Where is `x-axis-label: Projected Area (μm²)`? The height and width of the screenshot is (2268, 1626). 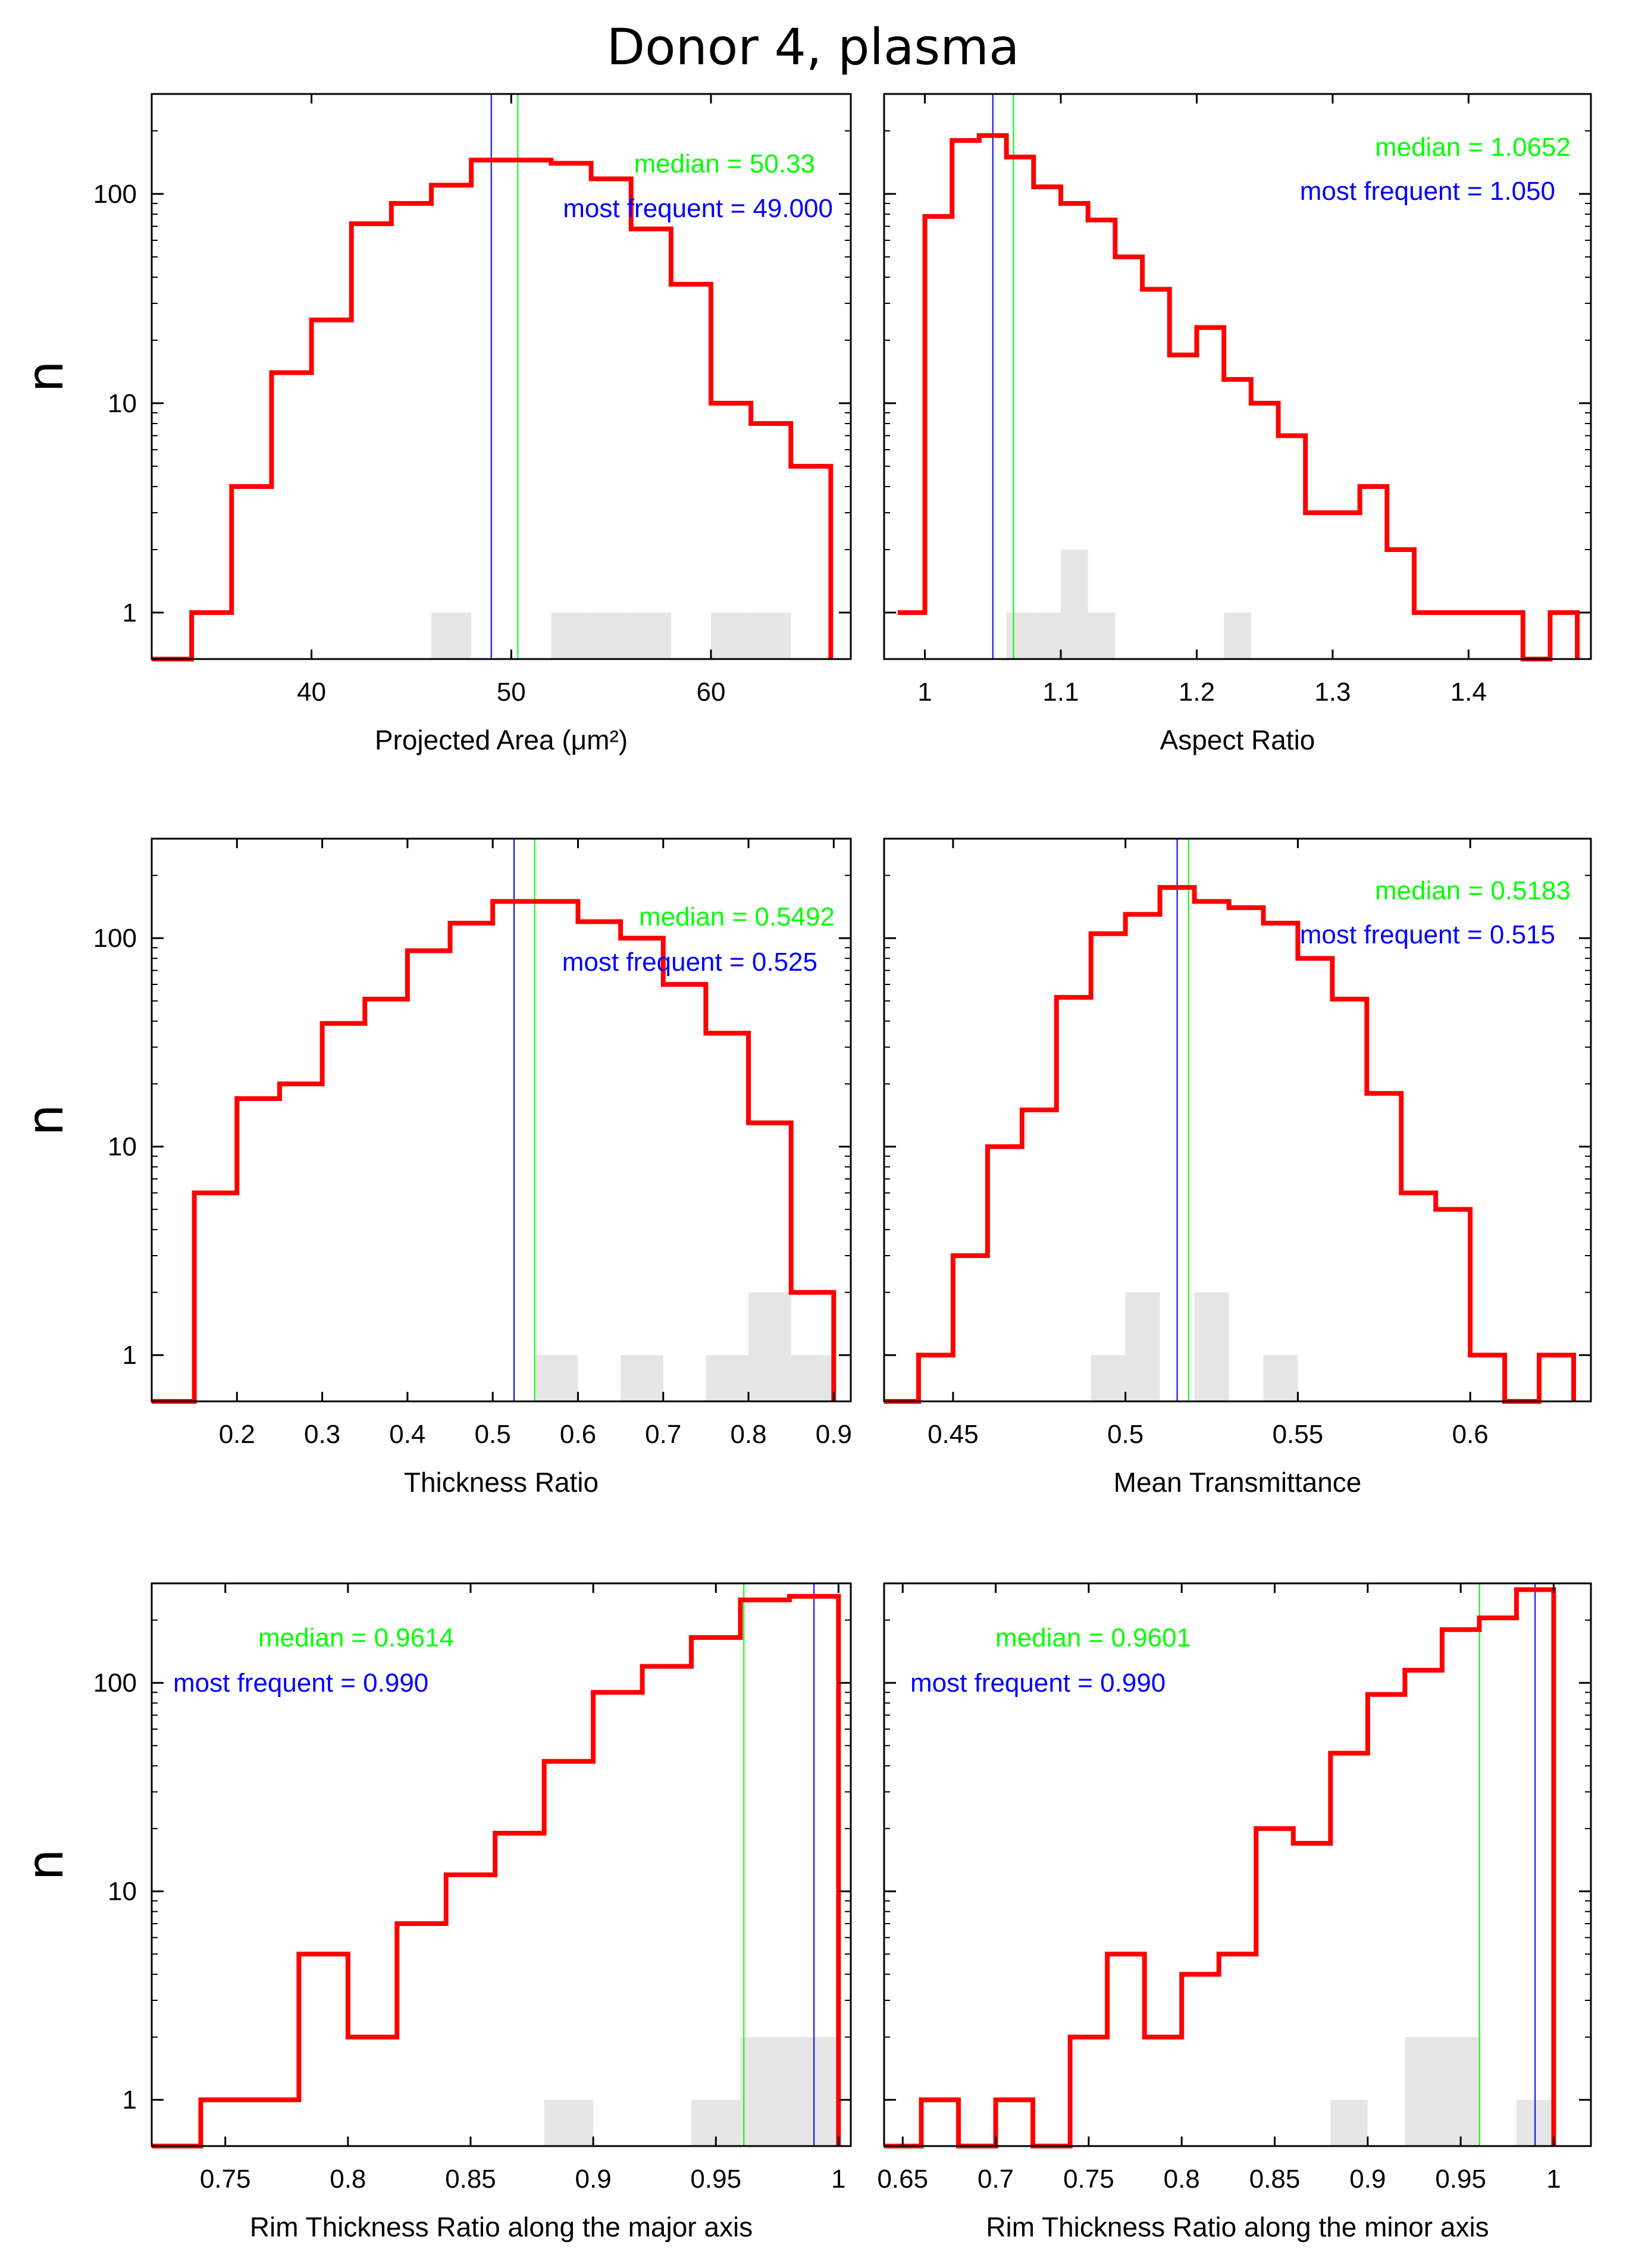 x-axis-label: Projected Area (μm²) is located at coordinates (501, 739).